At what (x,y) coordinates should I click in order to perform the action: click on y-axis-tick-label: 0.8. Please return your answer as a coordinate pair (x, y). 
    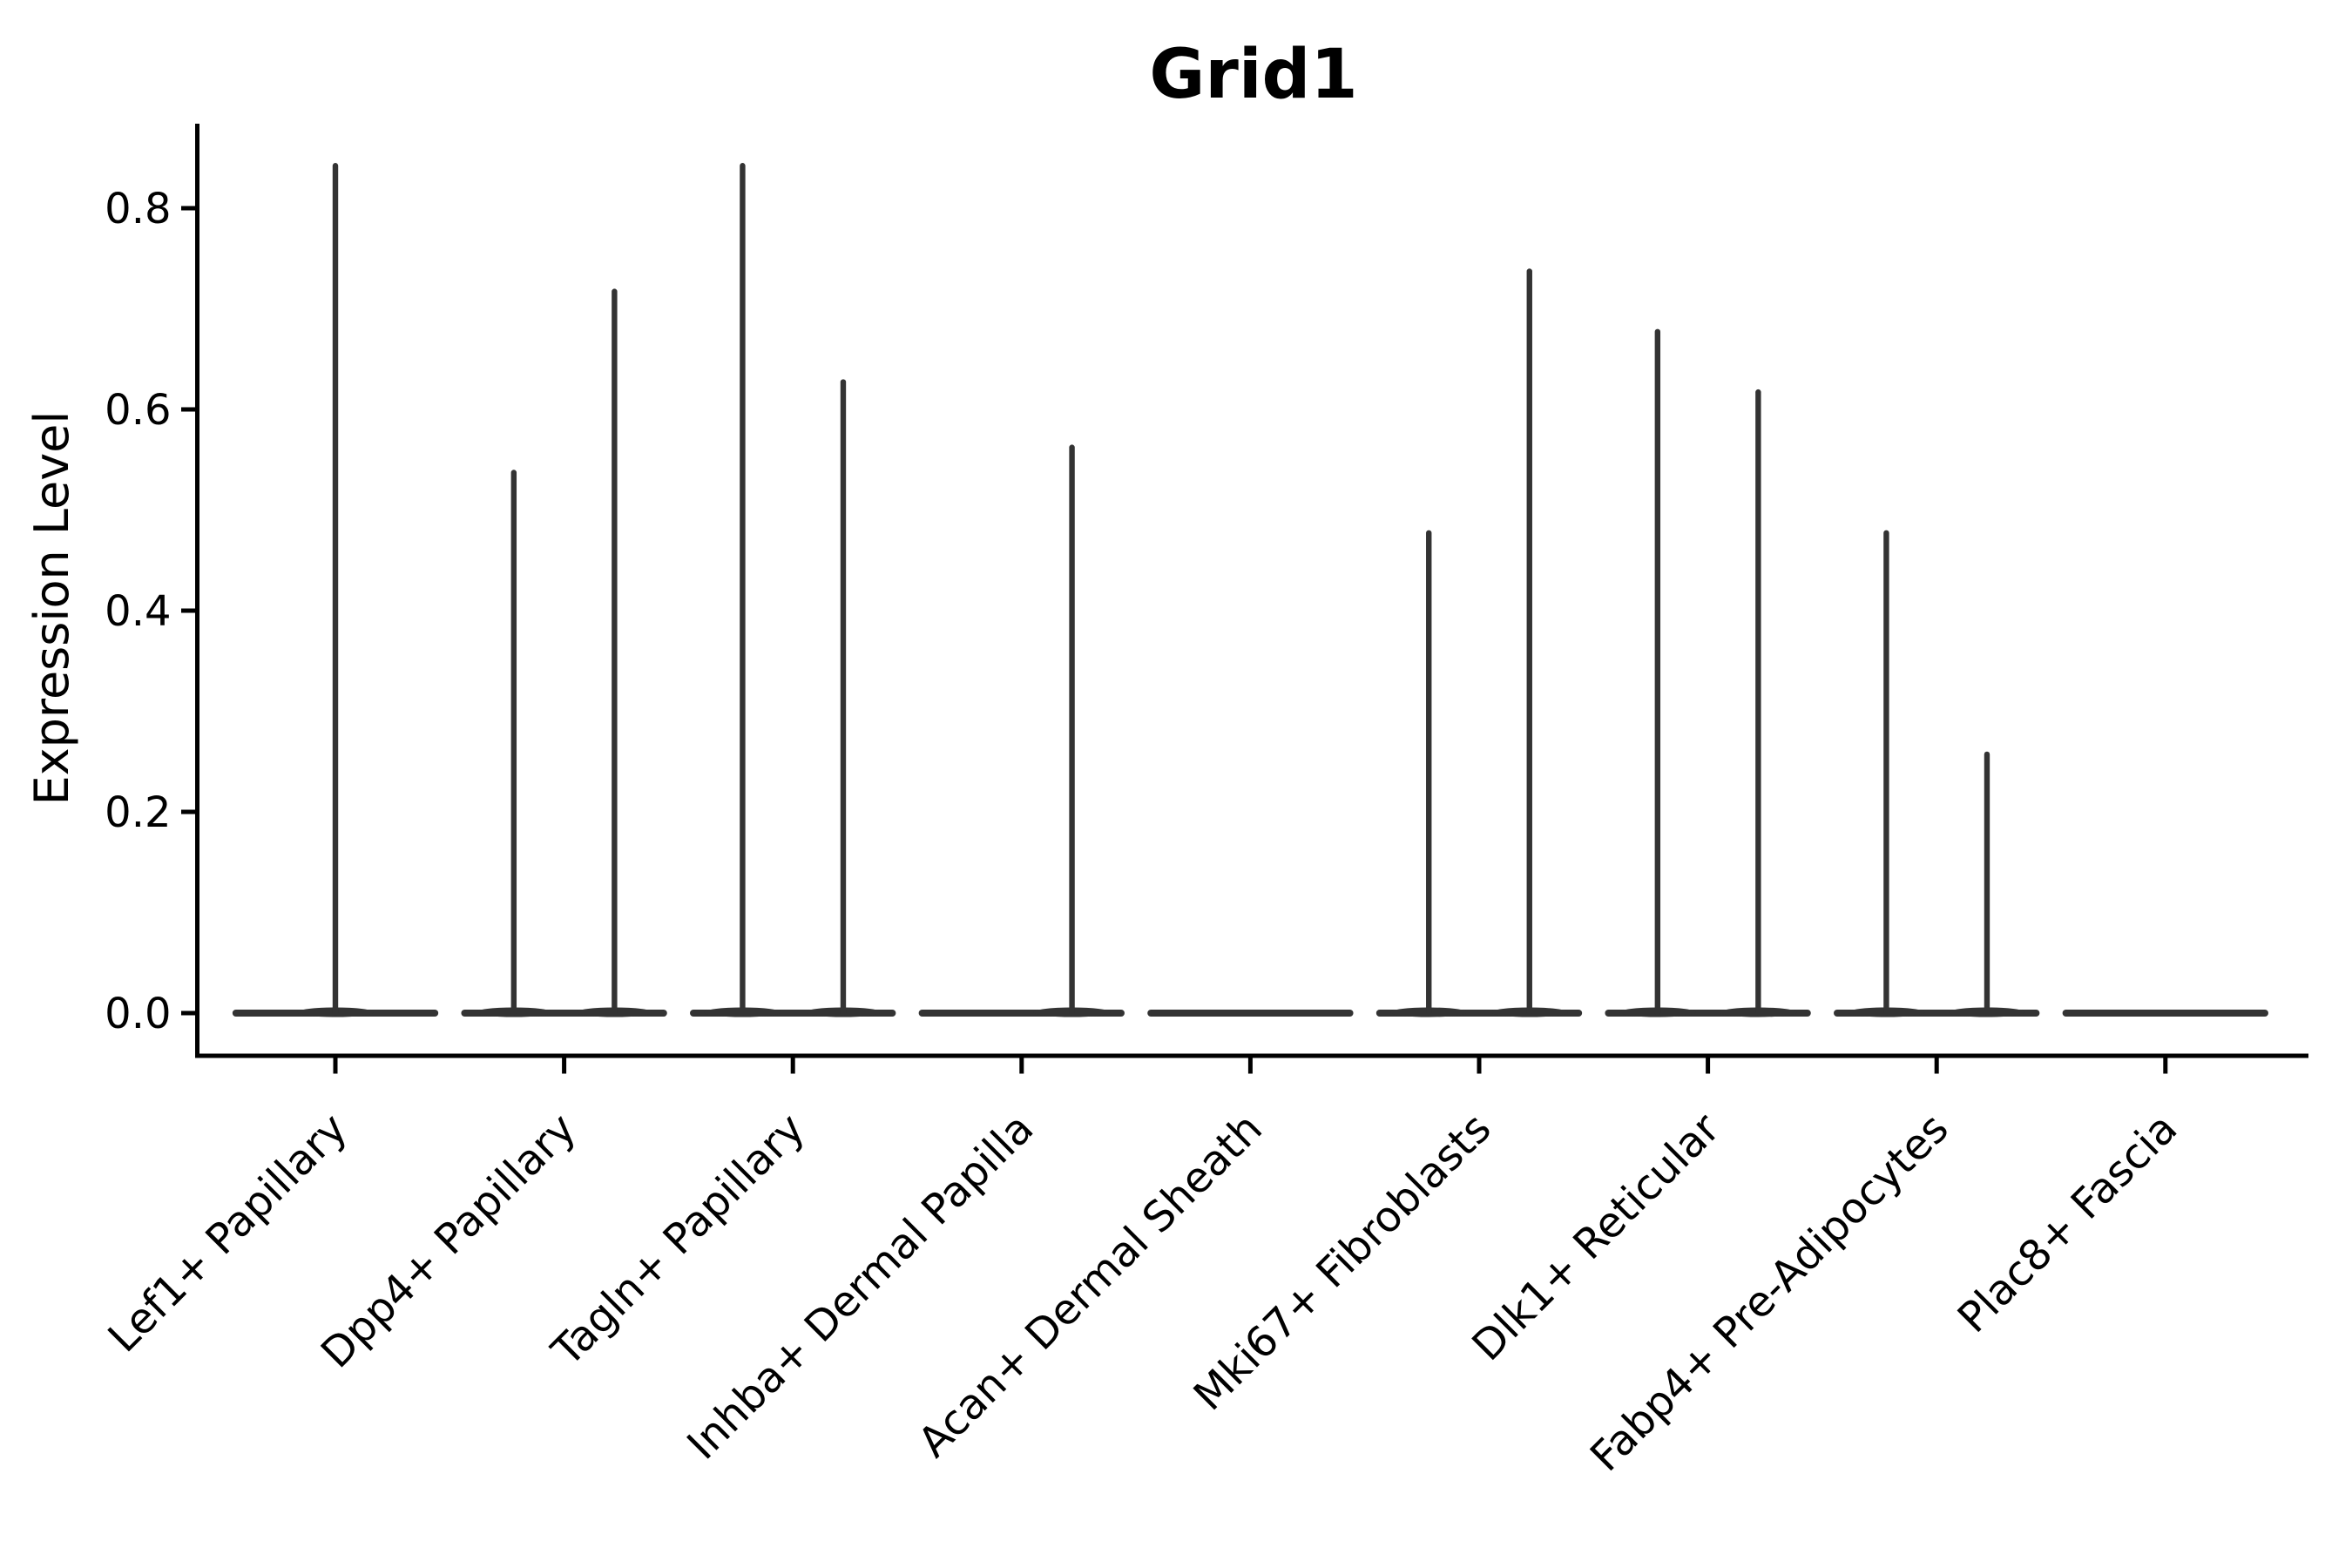
    Looking at the image, I should click on (138, 209).